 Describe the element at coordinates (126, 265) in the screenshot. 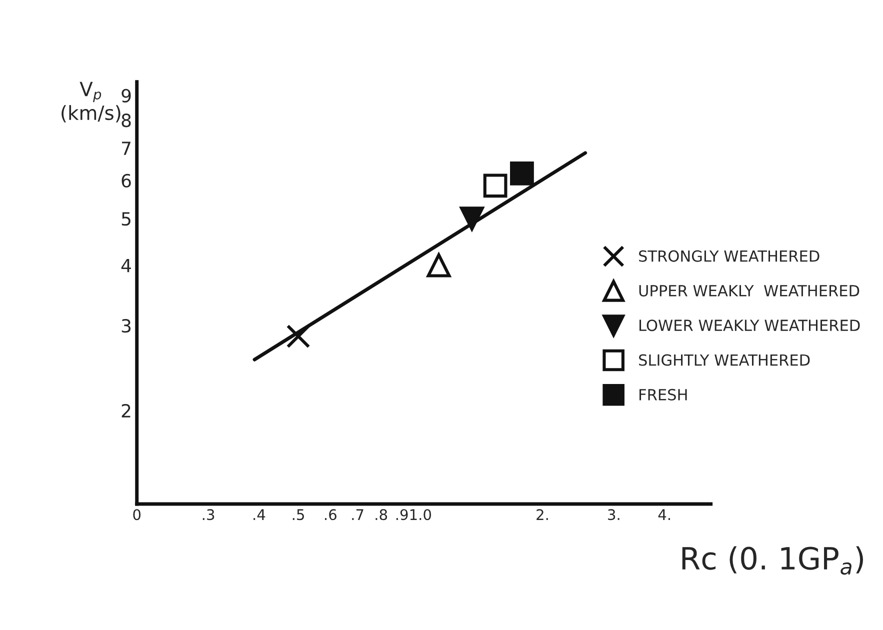

I see `y-tick-label: 4` at that location.